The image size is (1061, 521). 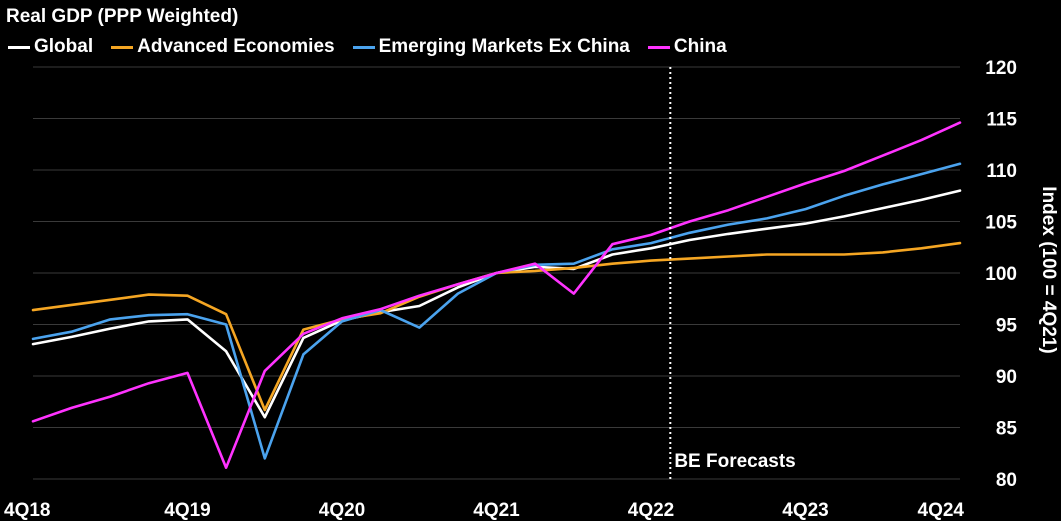 I want to click on y-tick-label-105: 105, so click(x=1001, y=223).